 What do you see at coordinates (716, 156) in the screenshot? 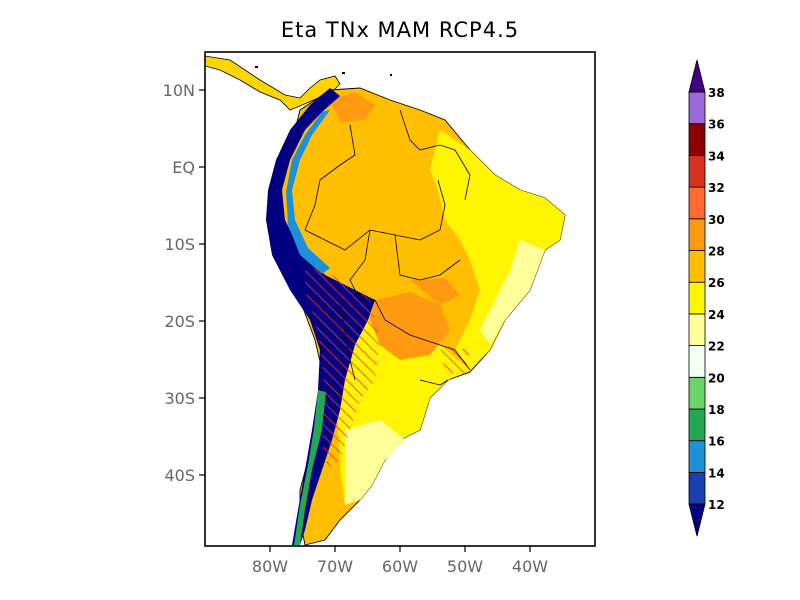
I see `colorbar-label: 34` at bounding box center [716, 156].